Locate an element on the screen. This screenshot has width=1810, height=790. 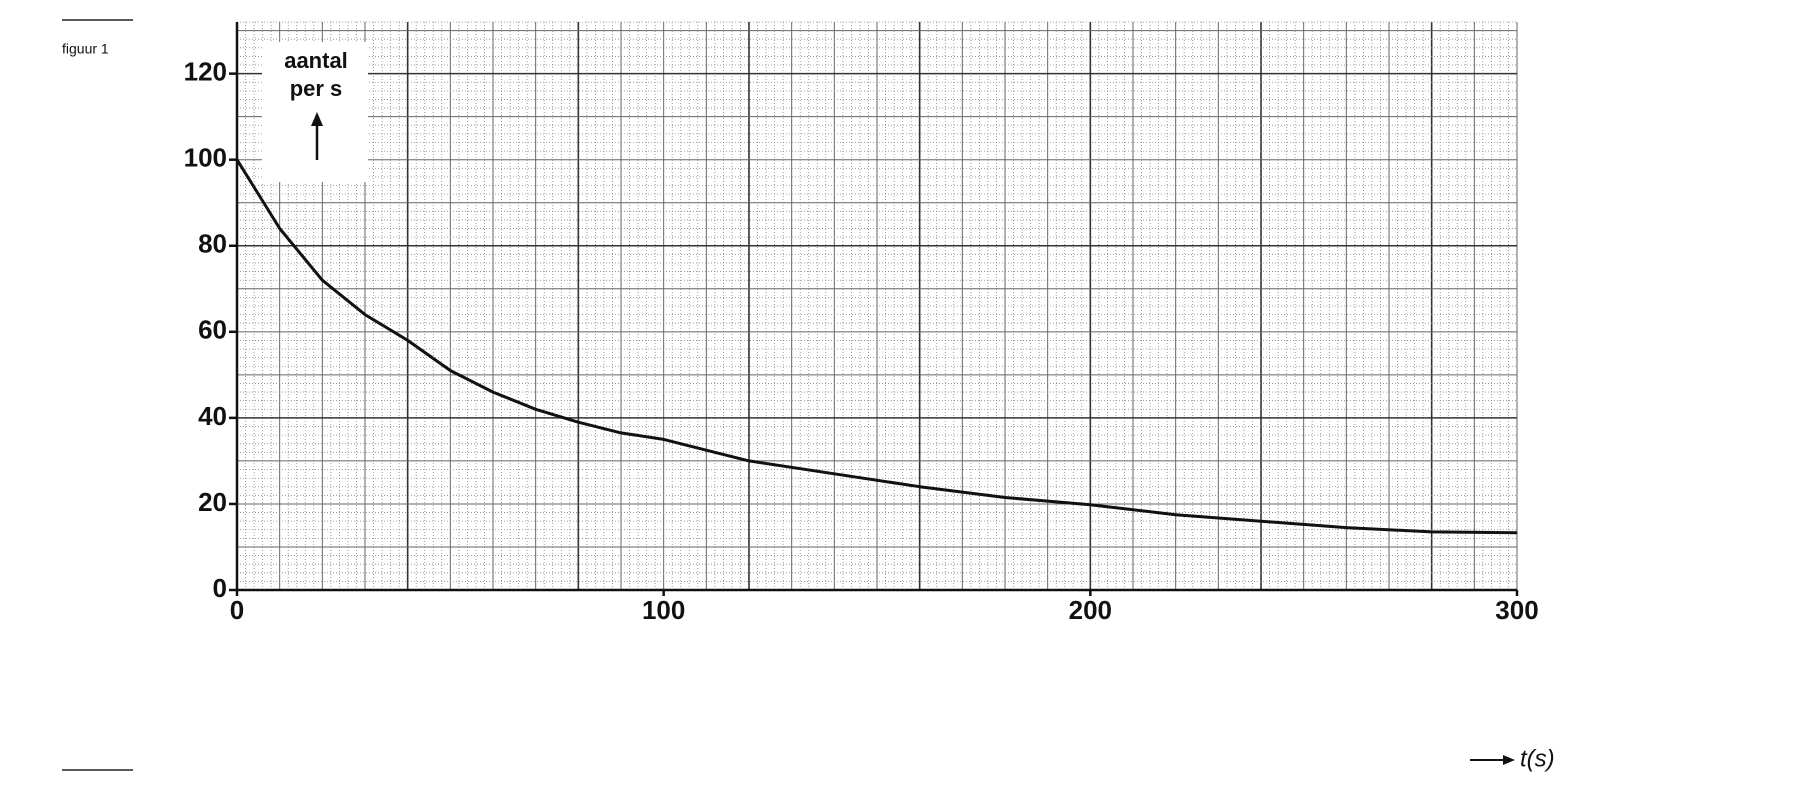
x-tick-label: 100 is located at coordinates (663, 610).